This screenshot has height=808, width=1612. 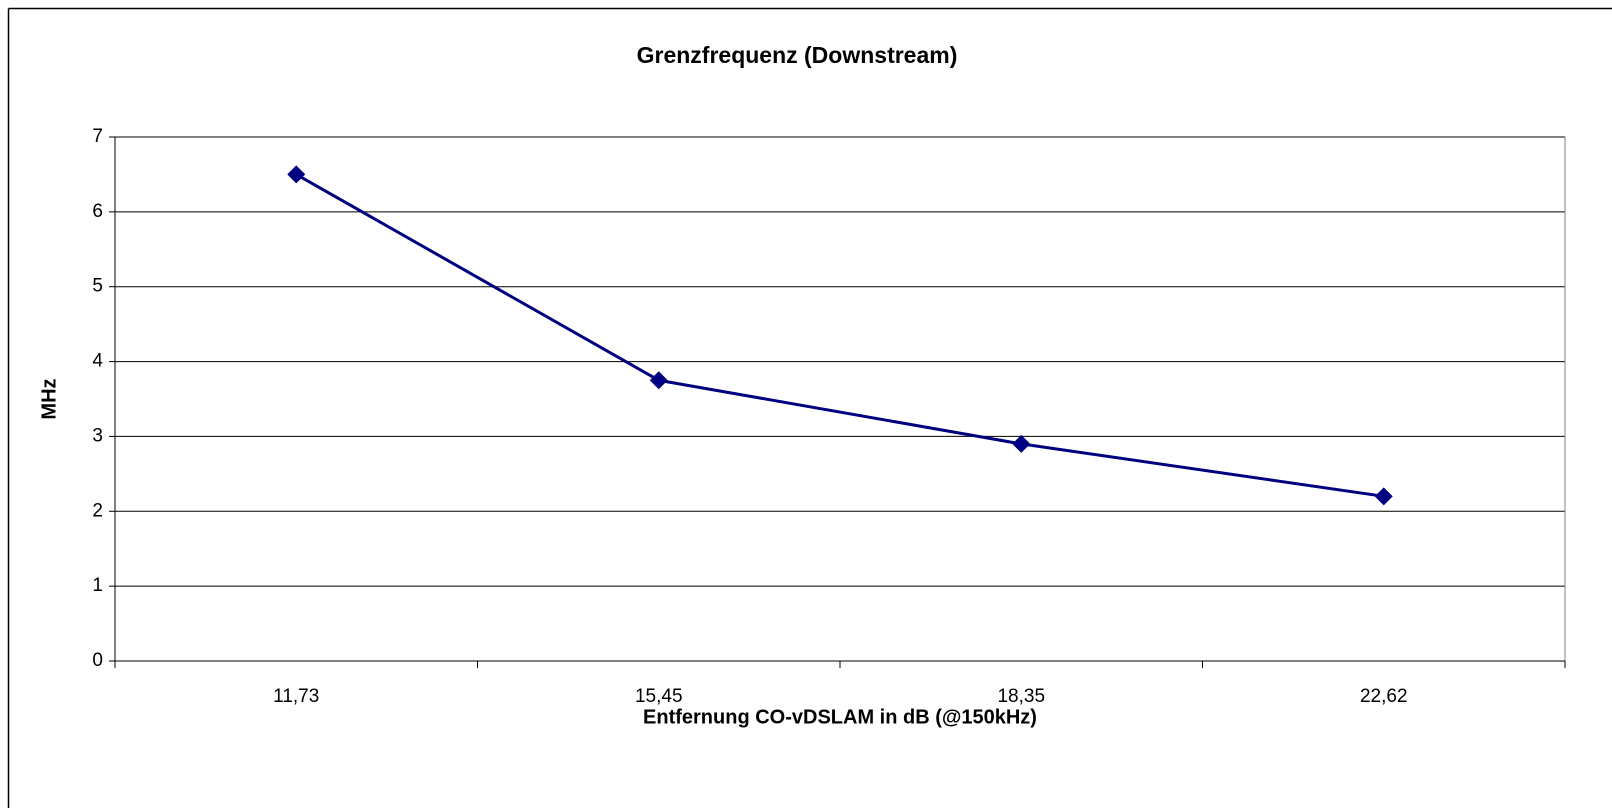 I want to click on y-tick-label: 2, so click(x=97, y=510).